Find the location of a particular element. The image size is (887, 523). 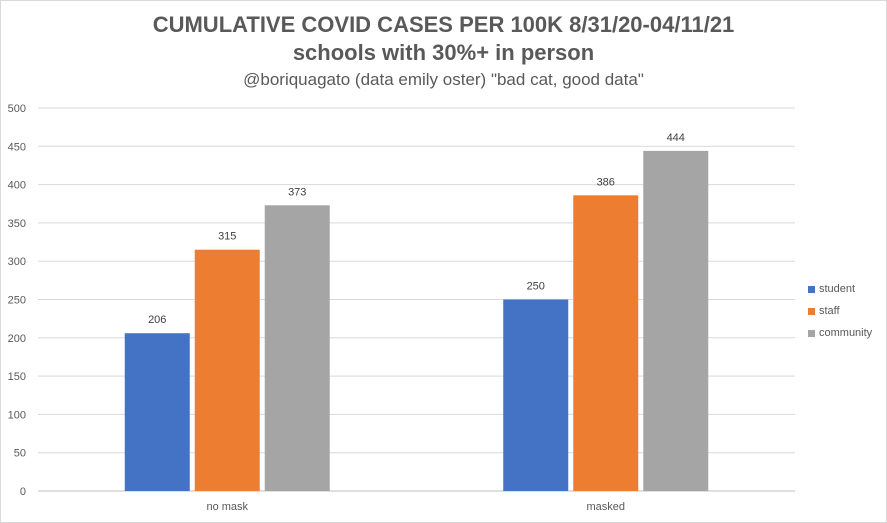

legend-item-community: community is located at coordinates (840, 333).